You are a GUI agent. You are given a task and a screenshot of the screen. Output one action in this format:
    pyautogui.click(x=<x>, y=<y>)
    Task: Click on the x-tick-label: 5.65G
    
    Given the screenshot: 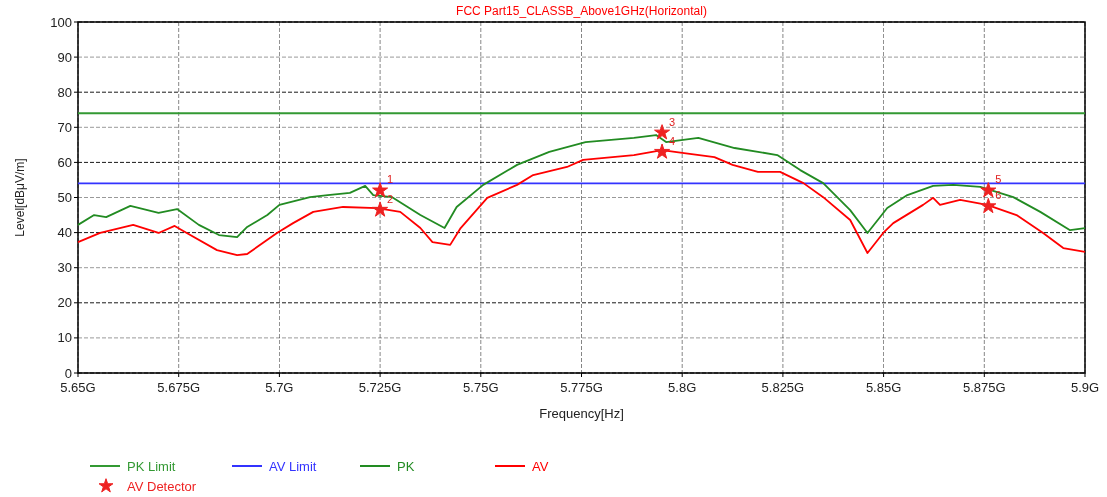 What is the action you would take?
    pyautogui.click(x=78, y=387)
    